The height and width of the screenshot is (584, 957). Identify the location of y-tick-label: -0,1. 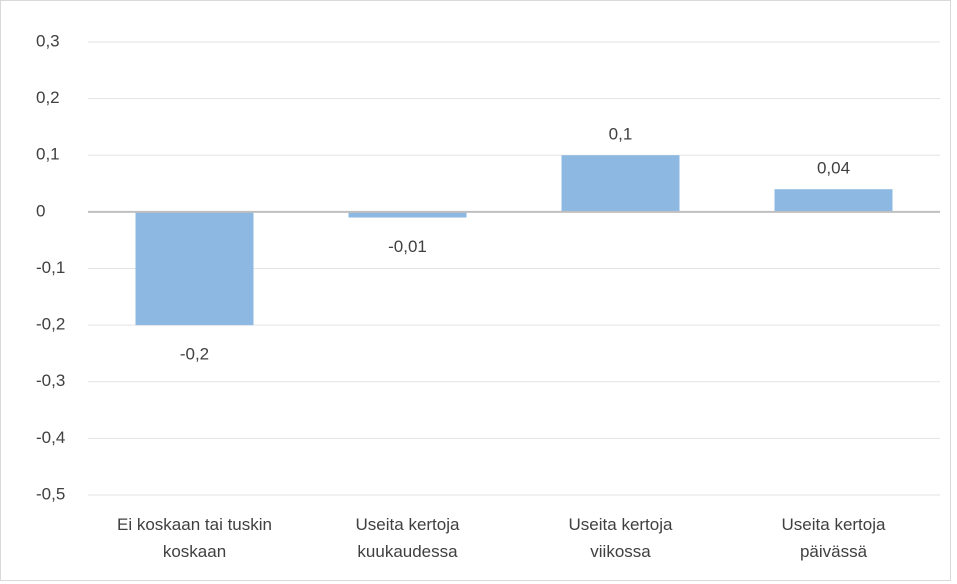
(50, 267).